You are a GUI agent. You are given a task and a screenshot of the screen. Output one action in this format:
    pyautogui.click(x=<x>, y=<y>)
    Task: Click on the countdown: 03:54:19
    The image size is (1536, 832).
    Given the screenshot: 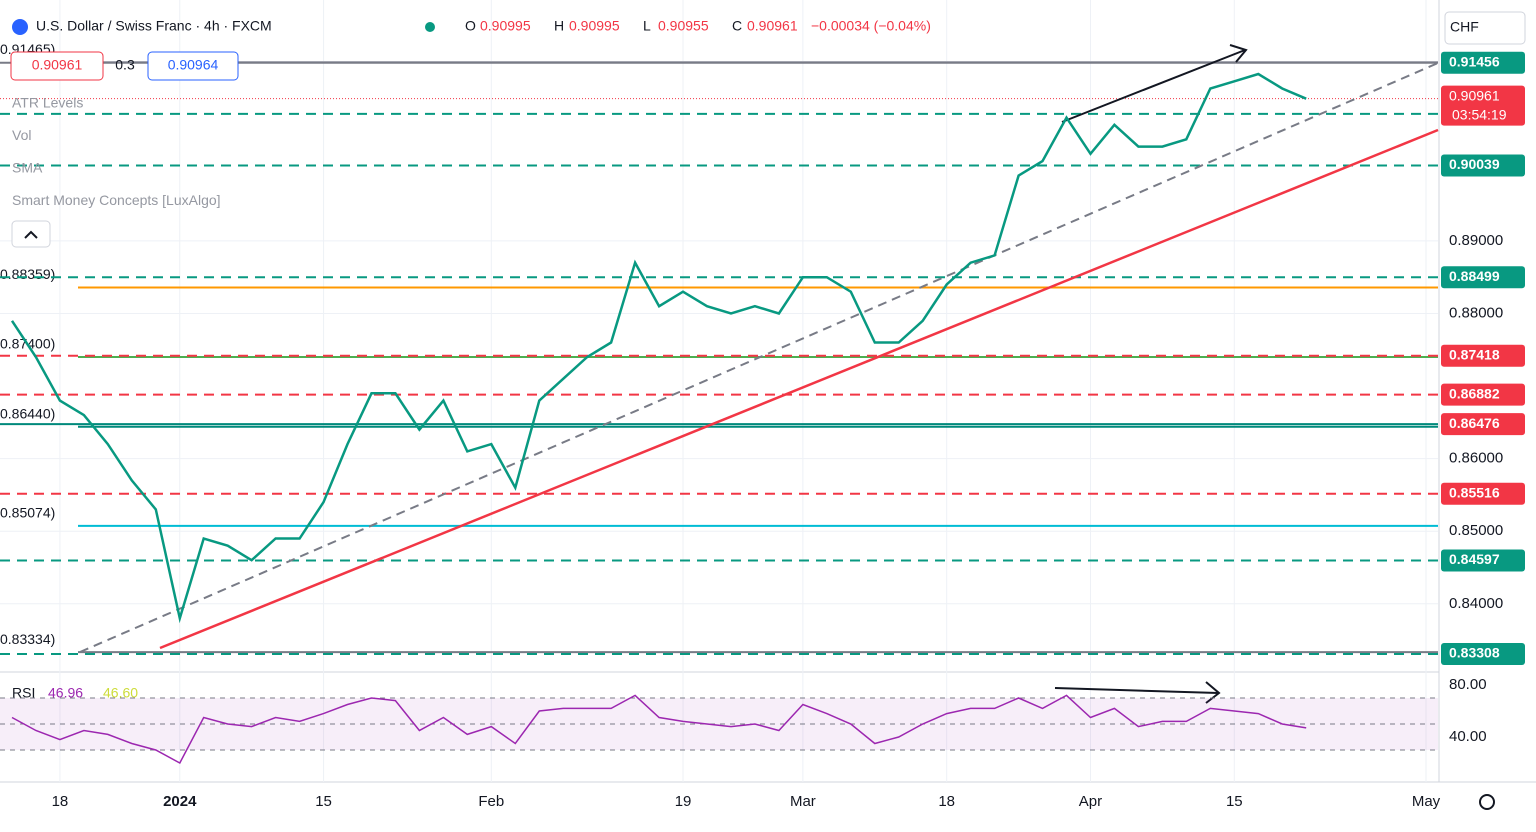 What is the action you would take?
    pyautogui.click(x=1479, y=114)
    